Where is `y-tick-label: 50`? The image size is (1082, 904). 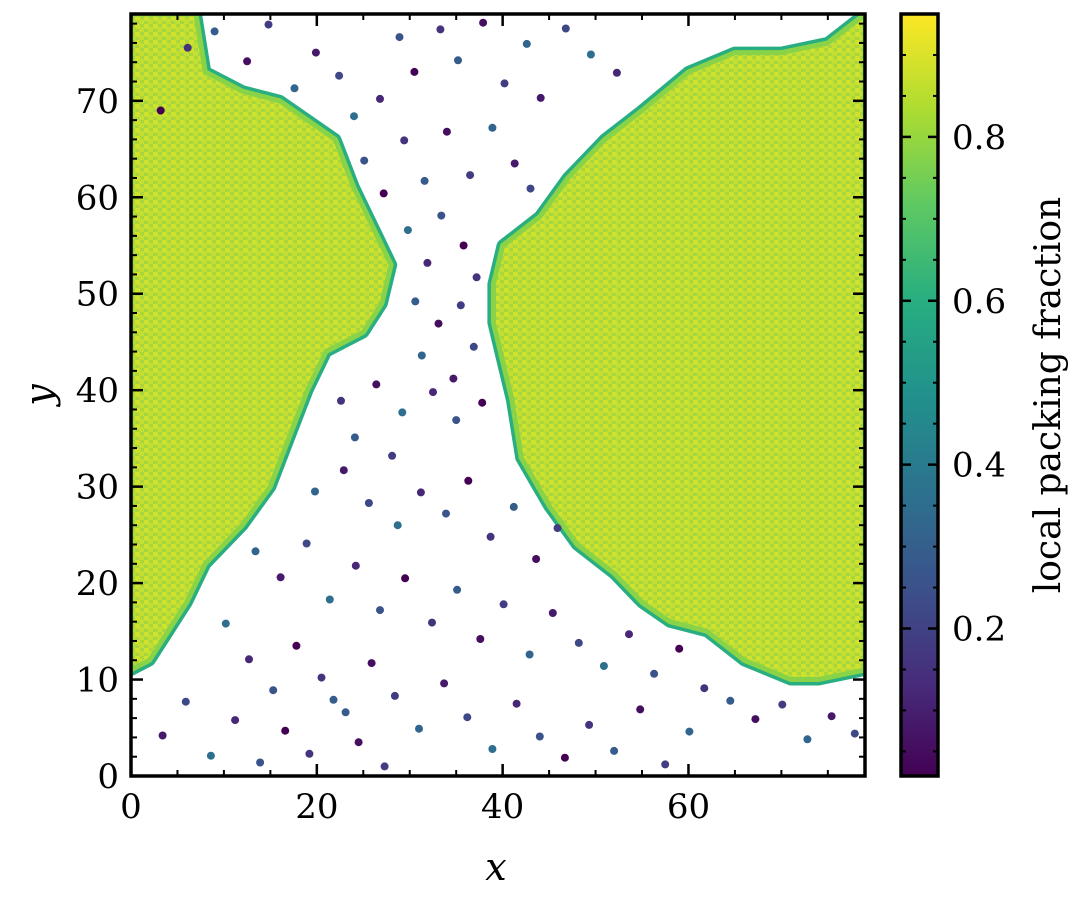 y-tick-label: 50 is located at coordinates (97, 295).